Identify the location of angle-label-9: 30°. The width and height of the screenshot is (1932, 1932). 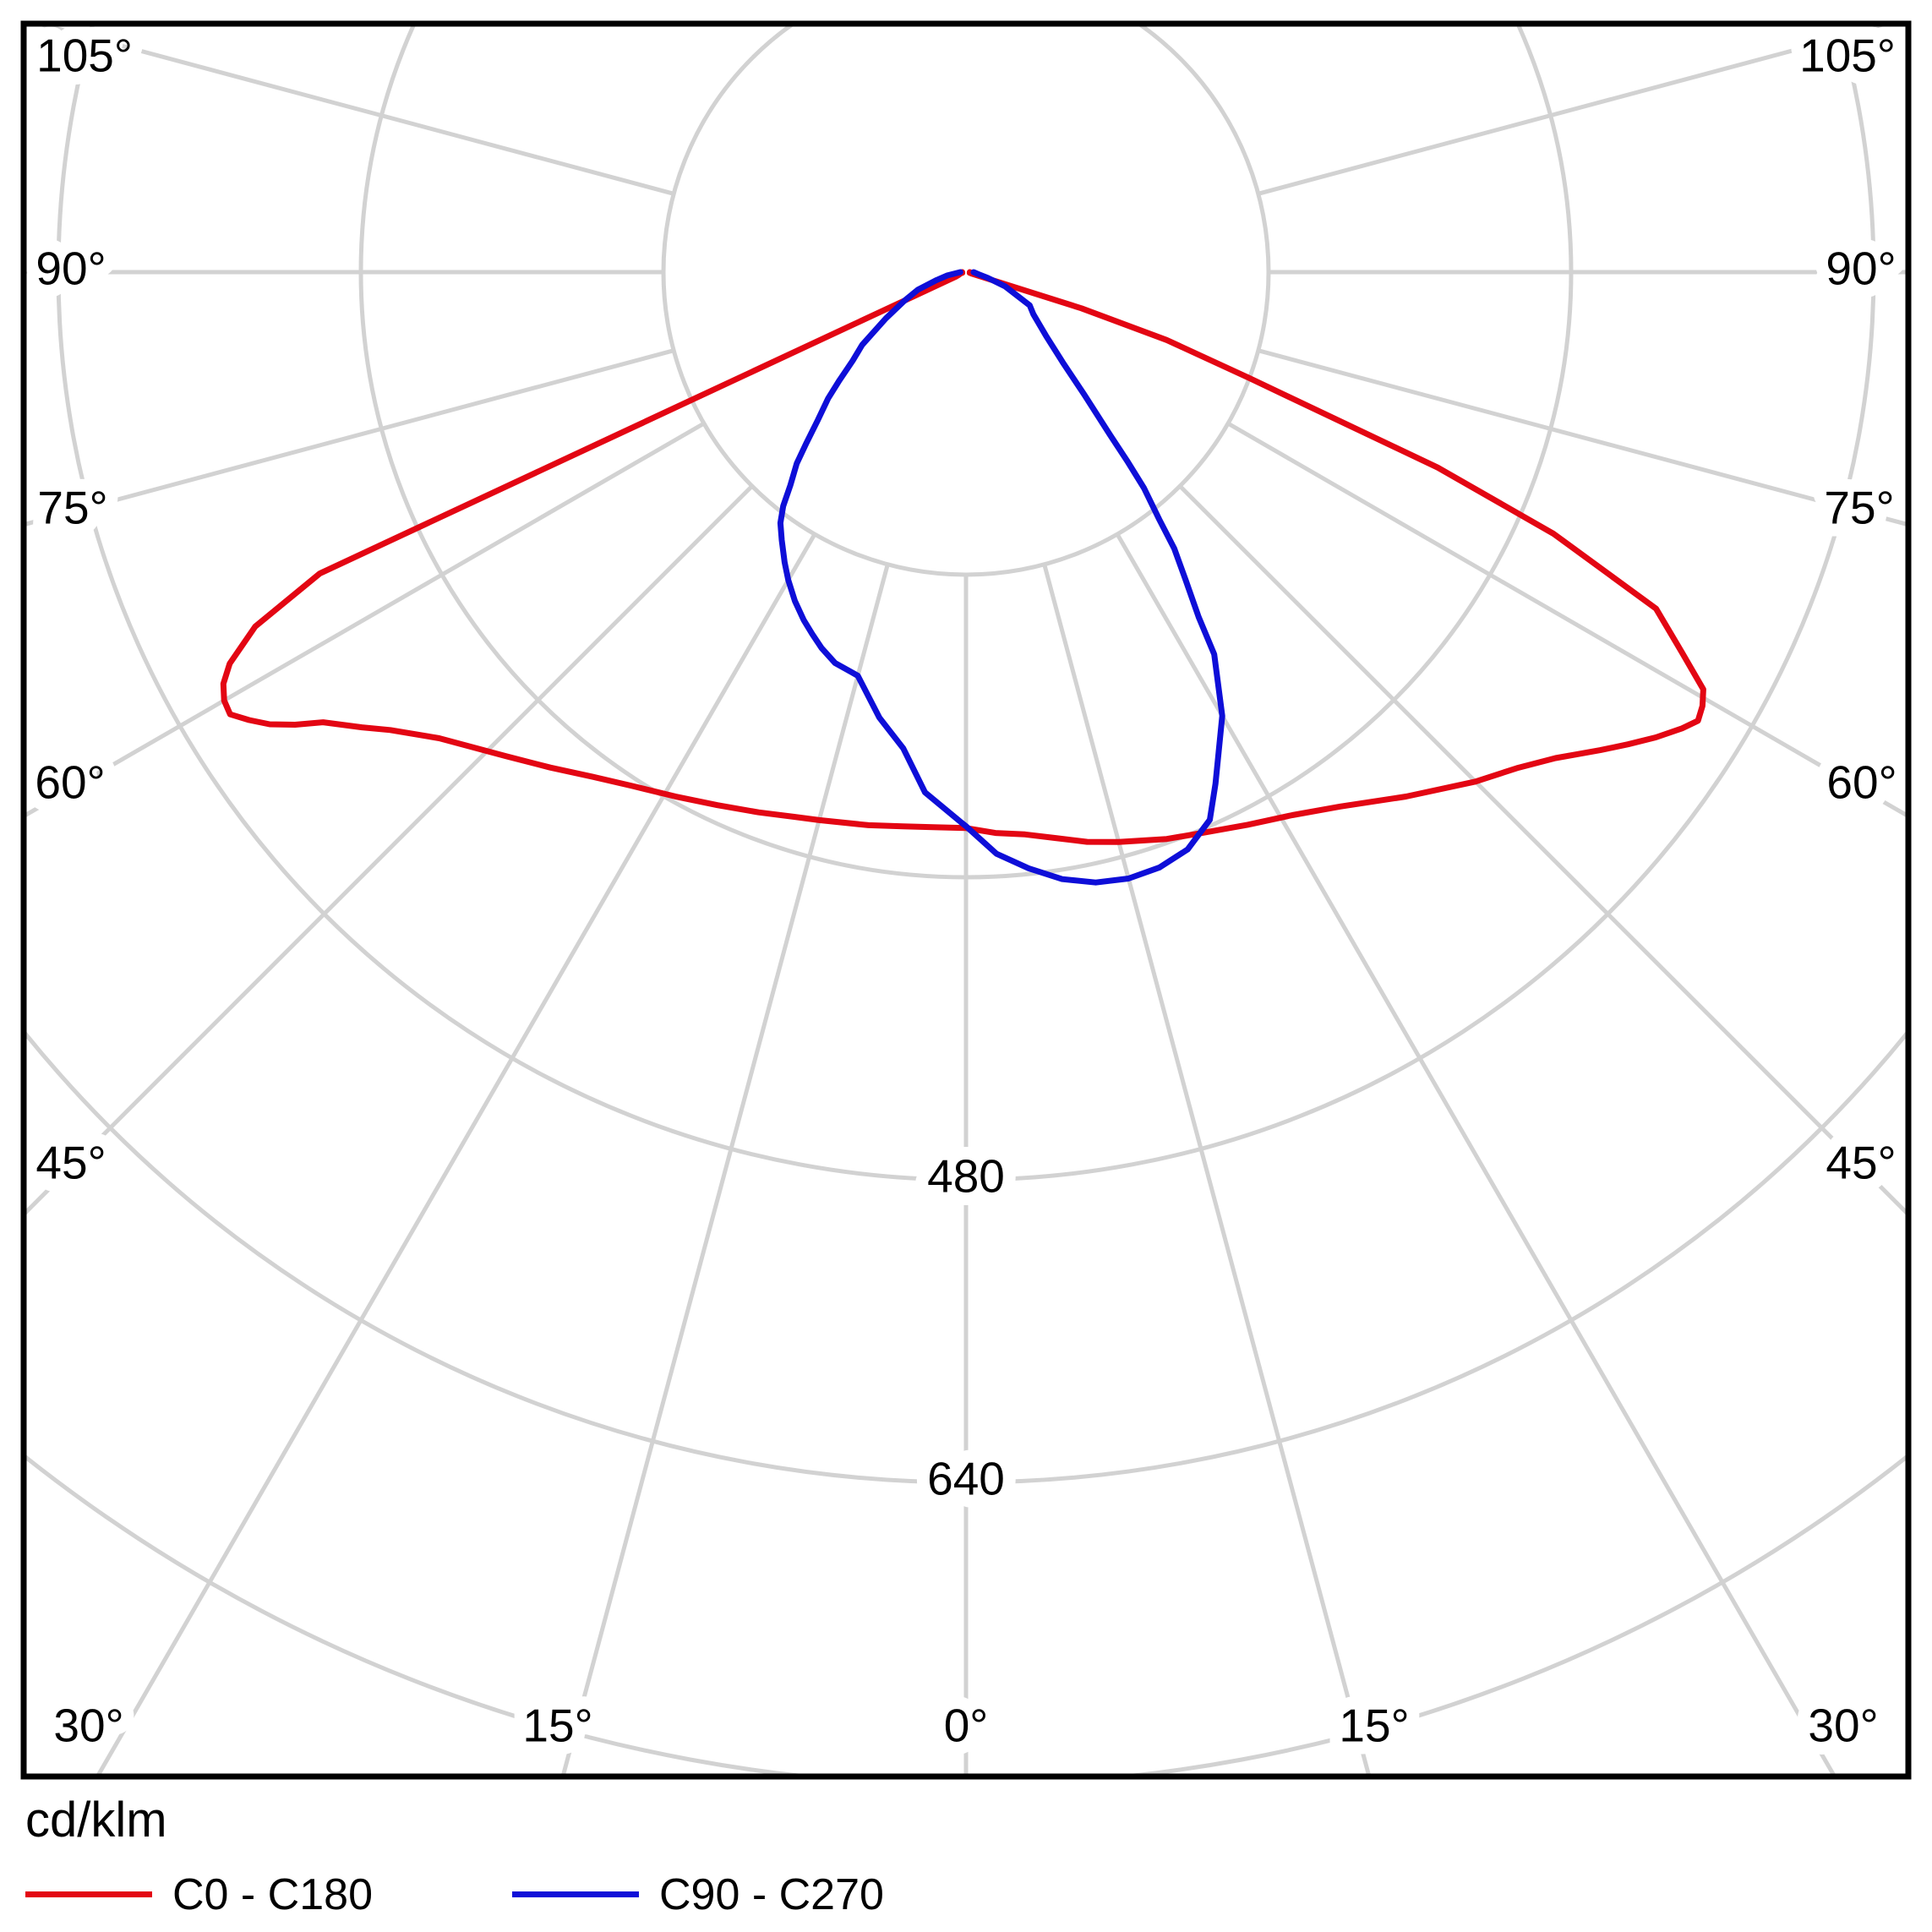
(1843, 1726).